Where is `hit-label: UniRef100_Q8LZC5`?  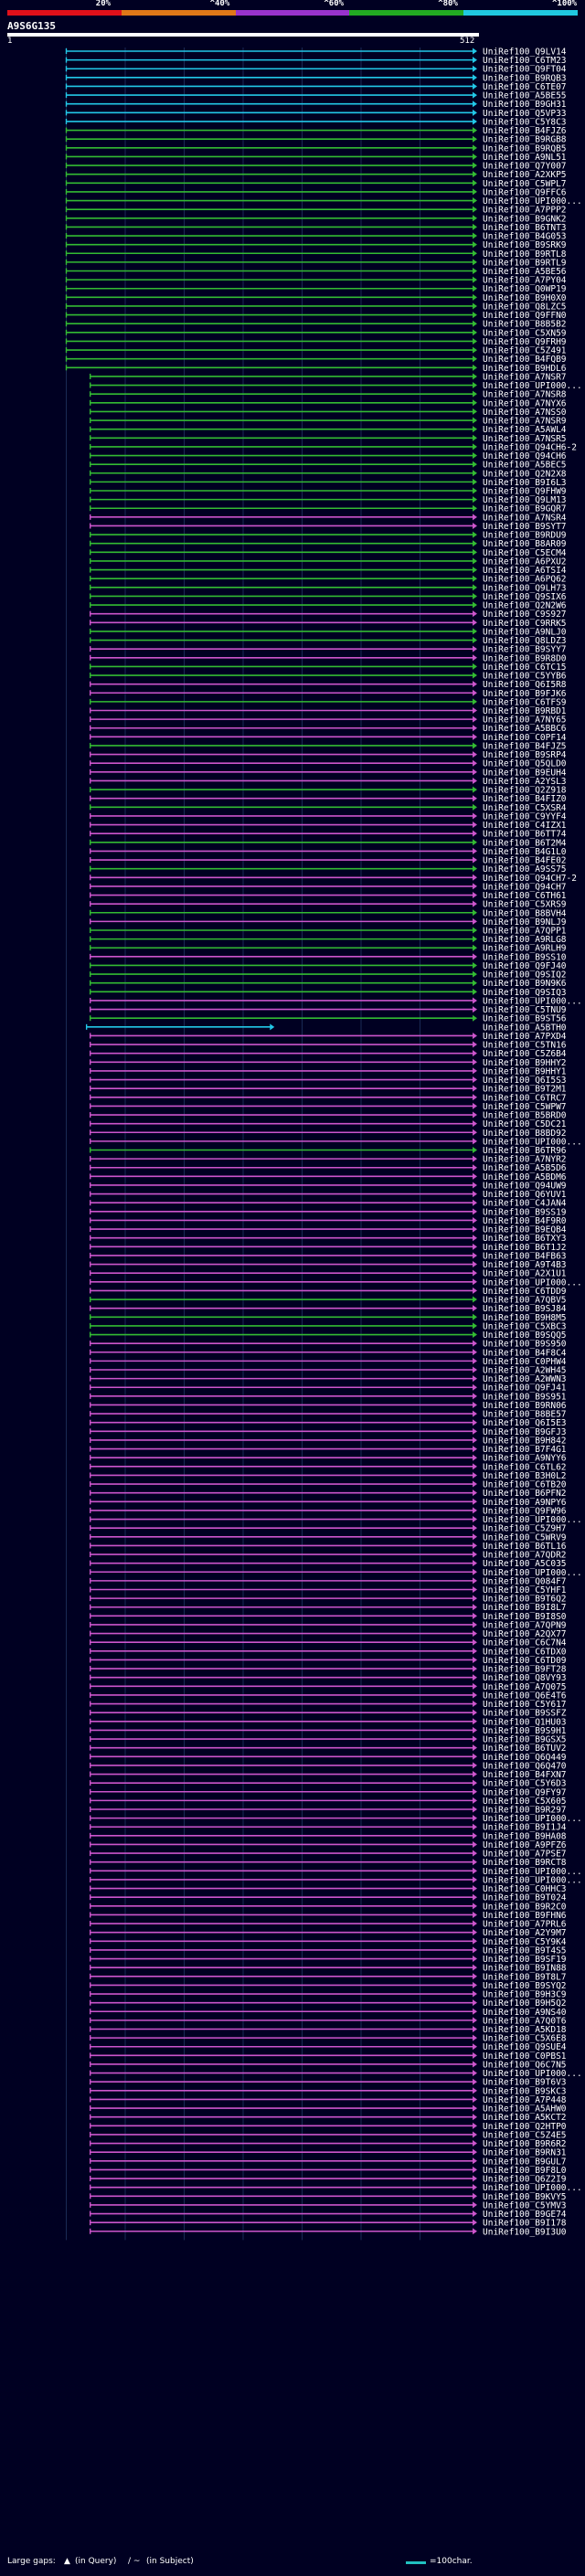 hit-label: UniRef100_Q8LZC5 is located at coordinates (525, 307).